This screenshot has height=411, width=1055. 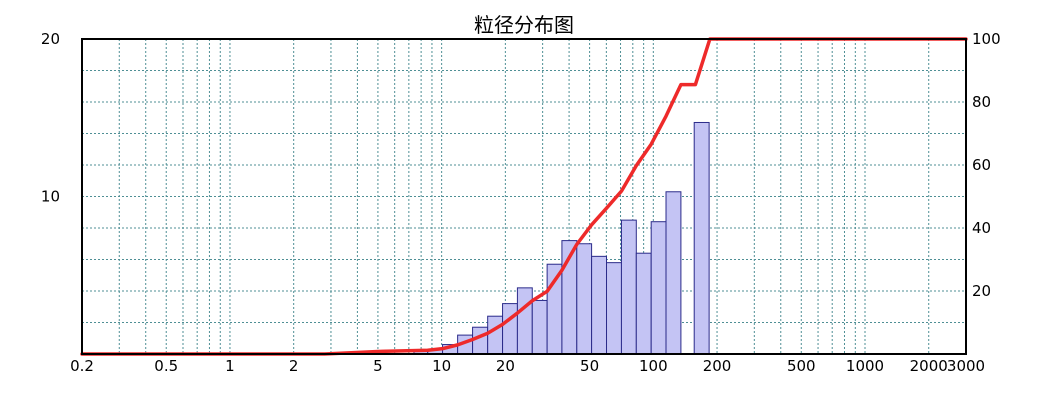 What do you see at coordinates (966, 366) in the screenshot?
I see `x-tick-label: 3000` at bounding box center [966, 366].